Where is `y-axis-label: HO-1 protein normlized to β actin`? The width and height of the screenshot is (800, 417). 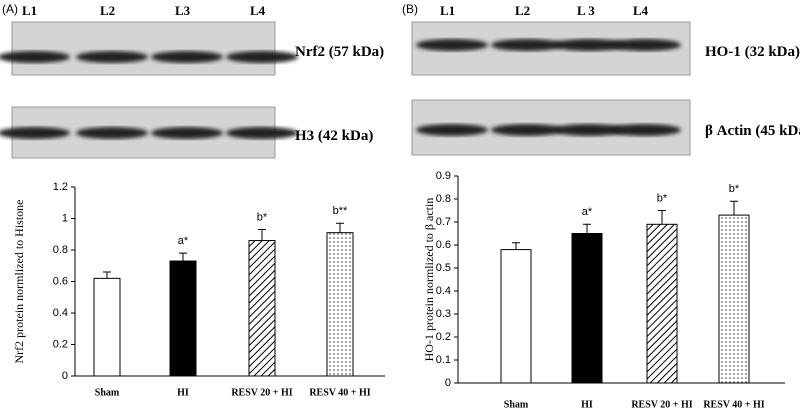 y-axis-label: HO-1 protein normlized to β actin is located at coordinates (429, 280).